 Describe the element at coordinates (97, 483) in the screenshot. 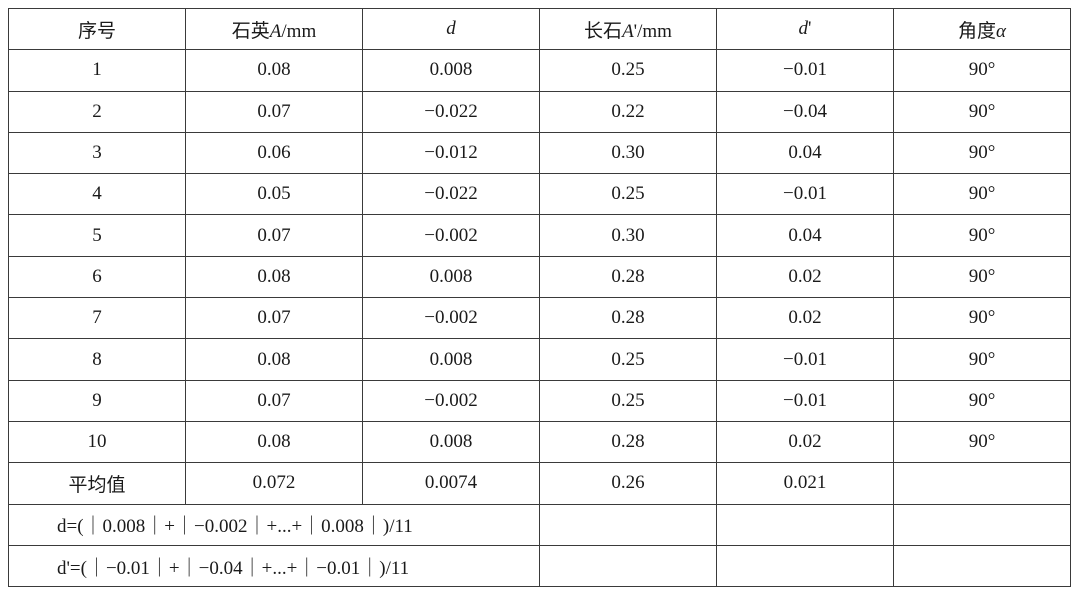

I see `average-label: 平均值` at that location.